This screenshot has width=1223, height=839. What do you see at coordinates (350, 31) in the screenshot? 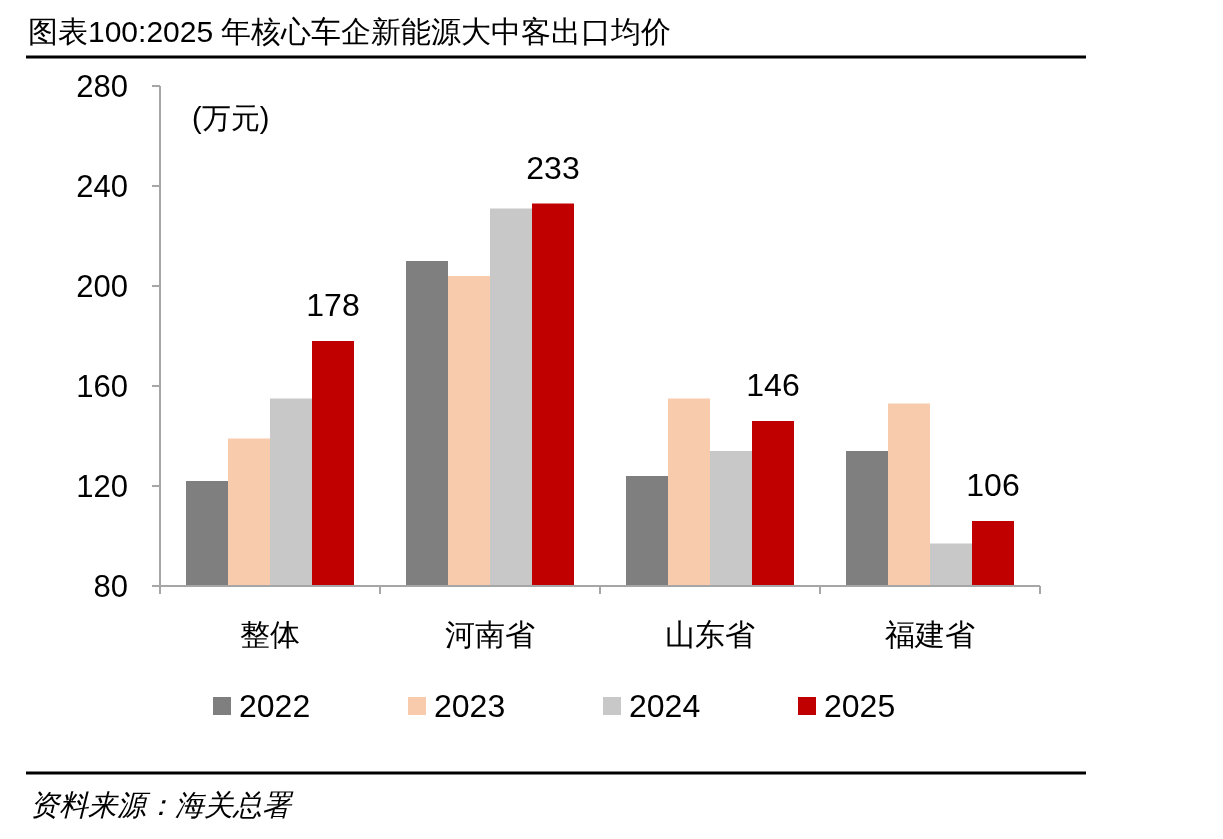
I see `title: 图表100:2025 年核心车企新能源大中客出口均价` at bounding box center [350, 31].